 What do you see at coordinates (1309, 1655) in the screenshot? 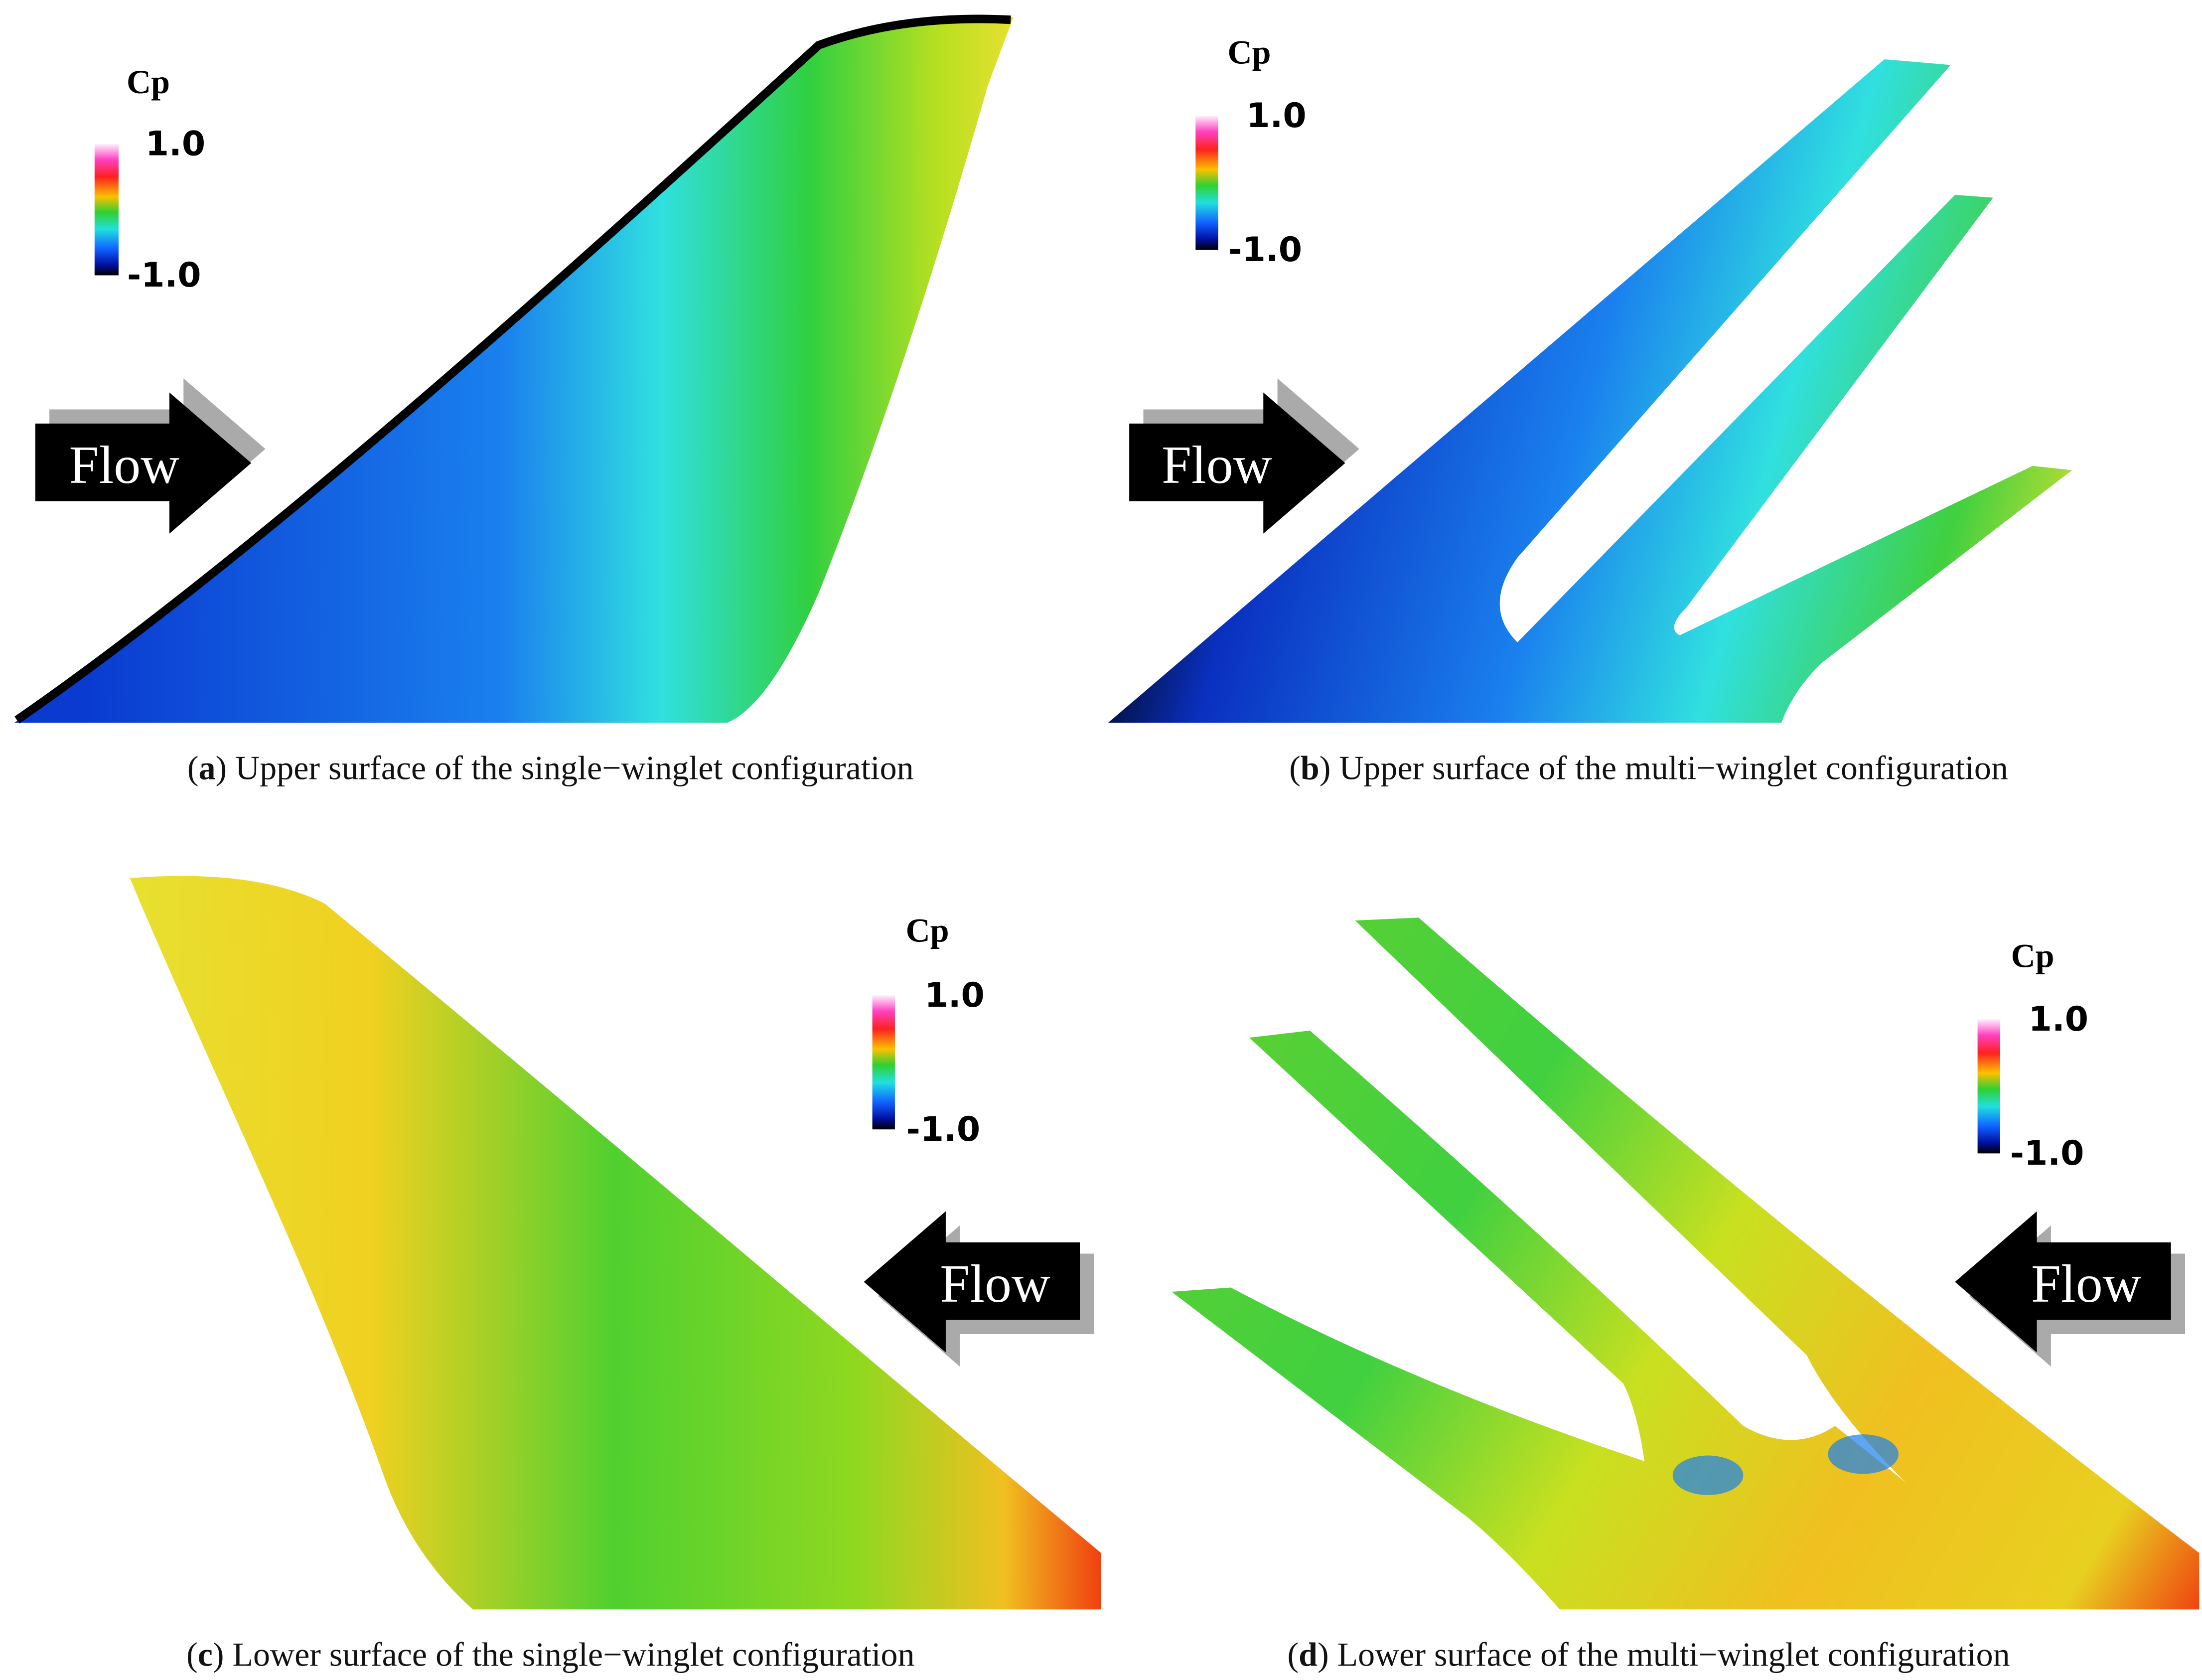
I see `caption-part: d` at bounding box center [1309, 1655].